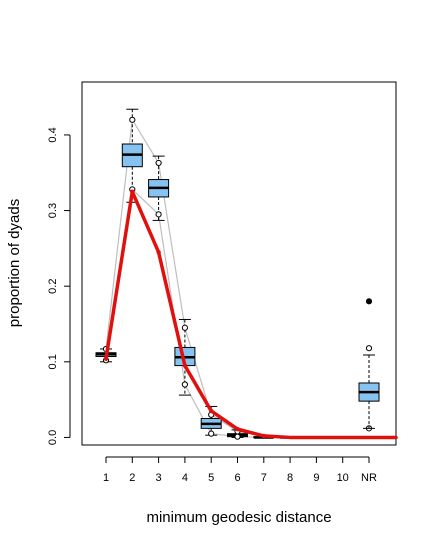 The width and height of the screenshot is (438, 547). Describe the element at coordinates (14, 263) in the screenshot. I see `y-axis-title: proportion of dyads` at that location.